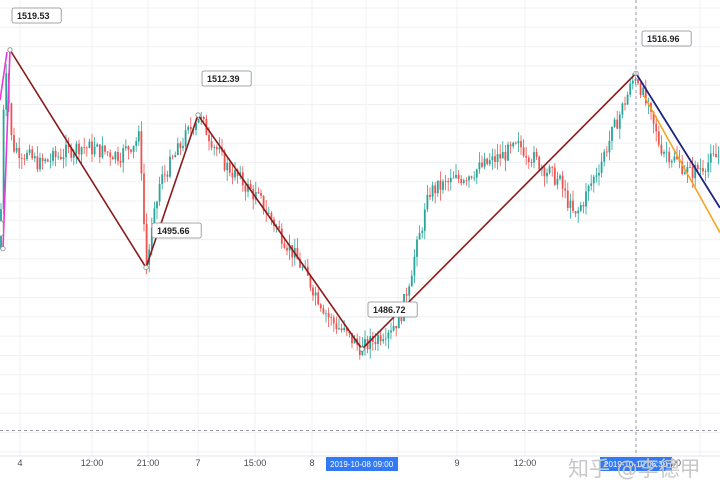  What do you see at coordinates (148, 463) in the screenshot?
I see `tick-label: 21:00` at bounding box center [148, 463].